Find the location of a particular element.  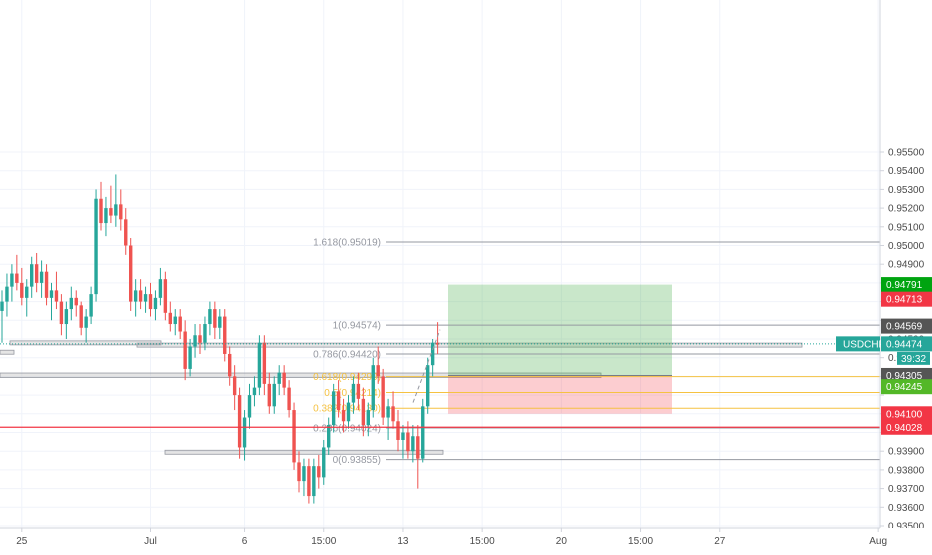

zone-rect is located at coordinates (85, 343).